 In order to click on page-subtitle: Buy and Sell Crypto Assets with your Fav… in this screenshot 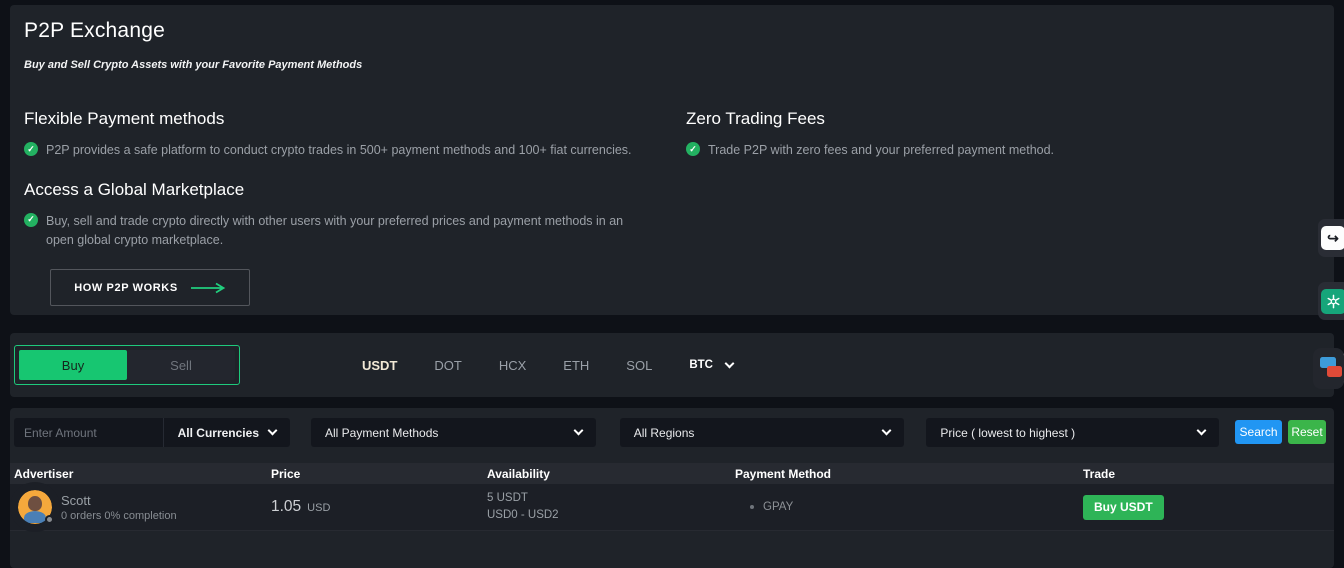, I will do `click(193, 65)`.